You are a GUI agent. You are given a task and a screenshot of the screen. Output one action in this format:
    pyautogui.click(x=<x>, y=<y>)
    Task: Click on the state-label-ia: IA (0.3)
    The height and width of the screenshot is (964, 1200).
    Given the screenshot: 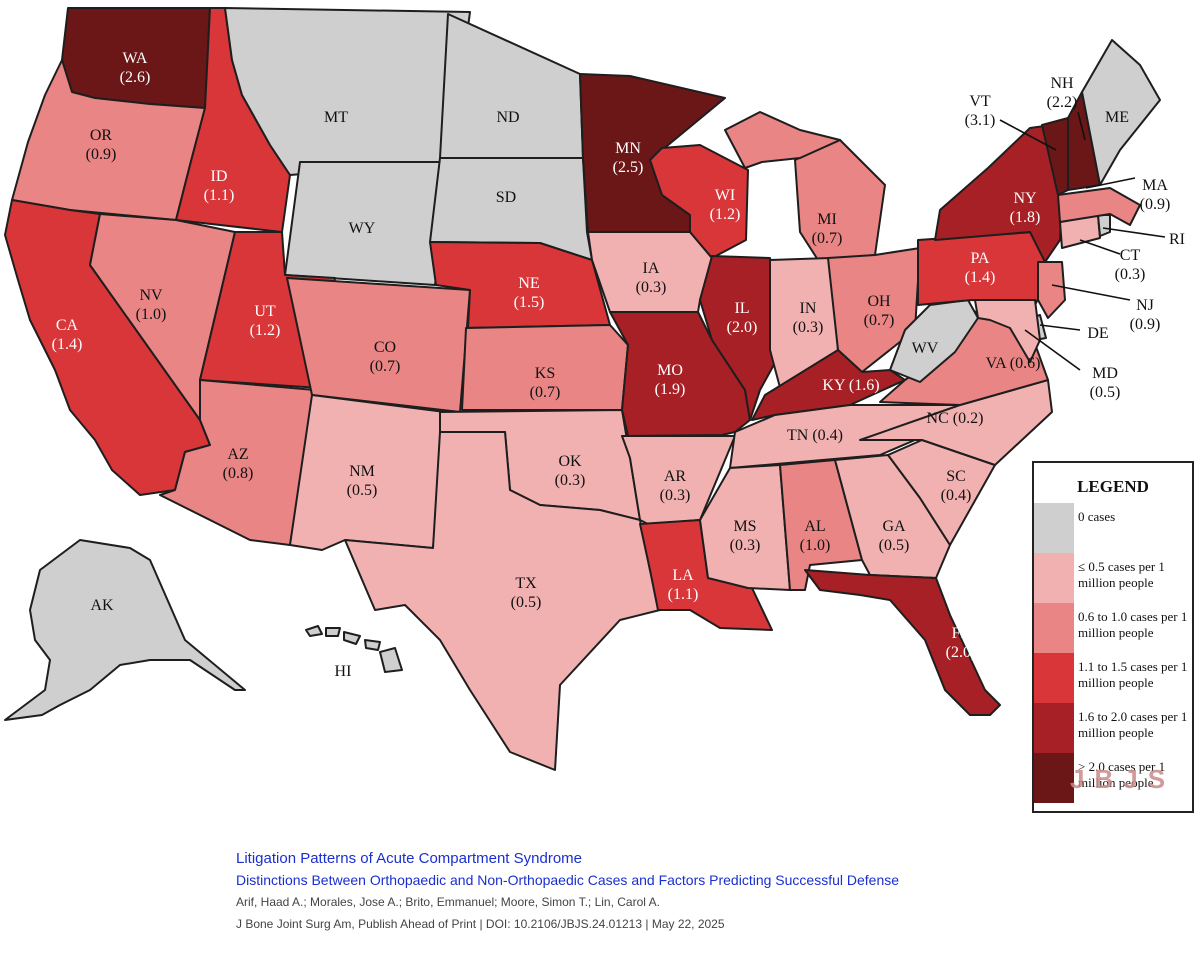 What is the action you would take?
    pyautogui.click(x=651, y=278)
    